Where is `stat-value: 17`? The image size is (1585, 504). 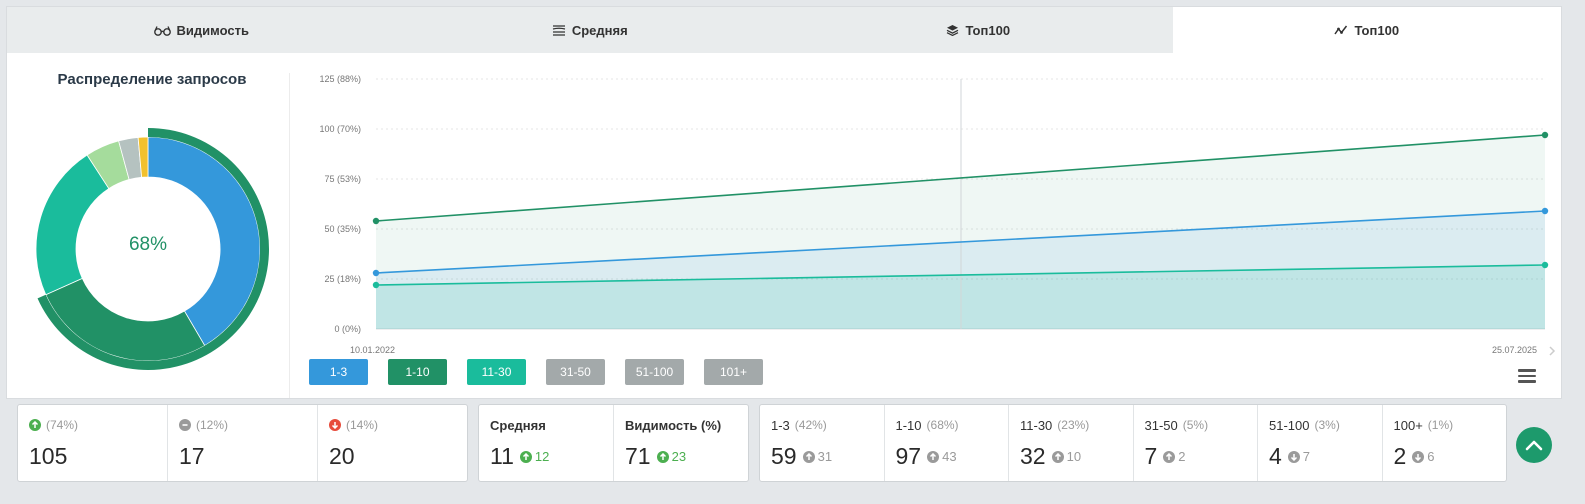
stat-value: 17 is located at coordinates (192, 456).